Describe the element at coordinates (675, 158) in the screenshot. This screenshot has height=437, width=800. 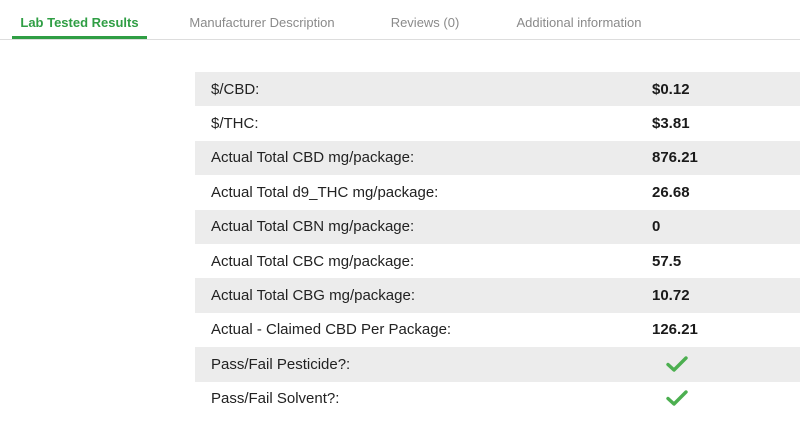
I see `row-value: 876.21` at that location.